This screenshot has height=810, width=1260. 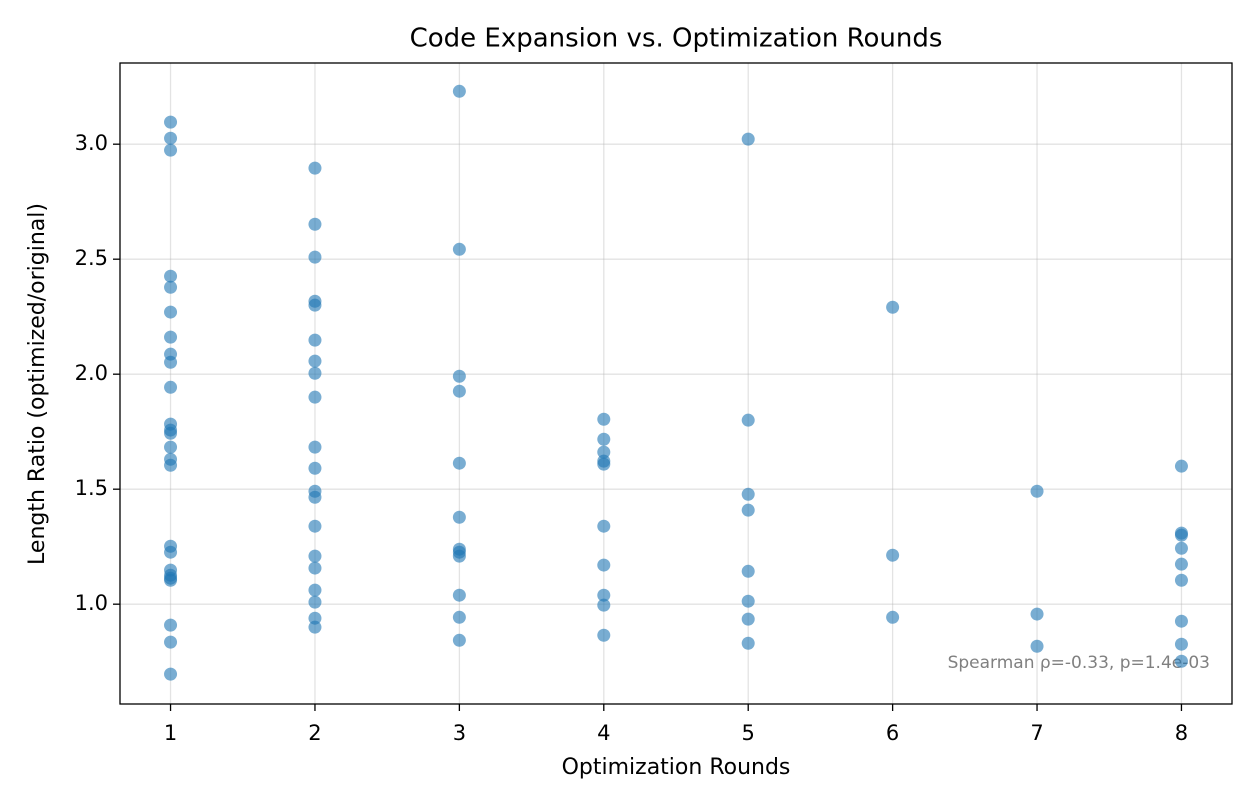 I want to click on chart-title: Code Expansion vs. Optimization Rounds, so click(x=676, y=39).